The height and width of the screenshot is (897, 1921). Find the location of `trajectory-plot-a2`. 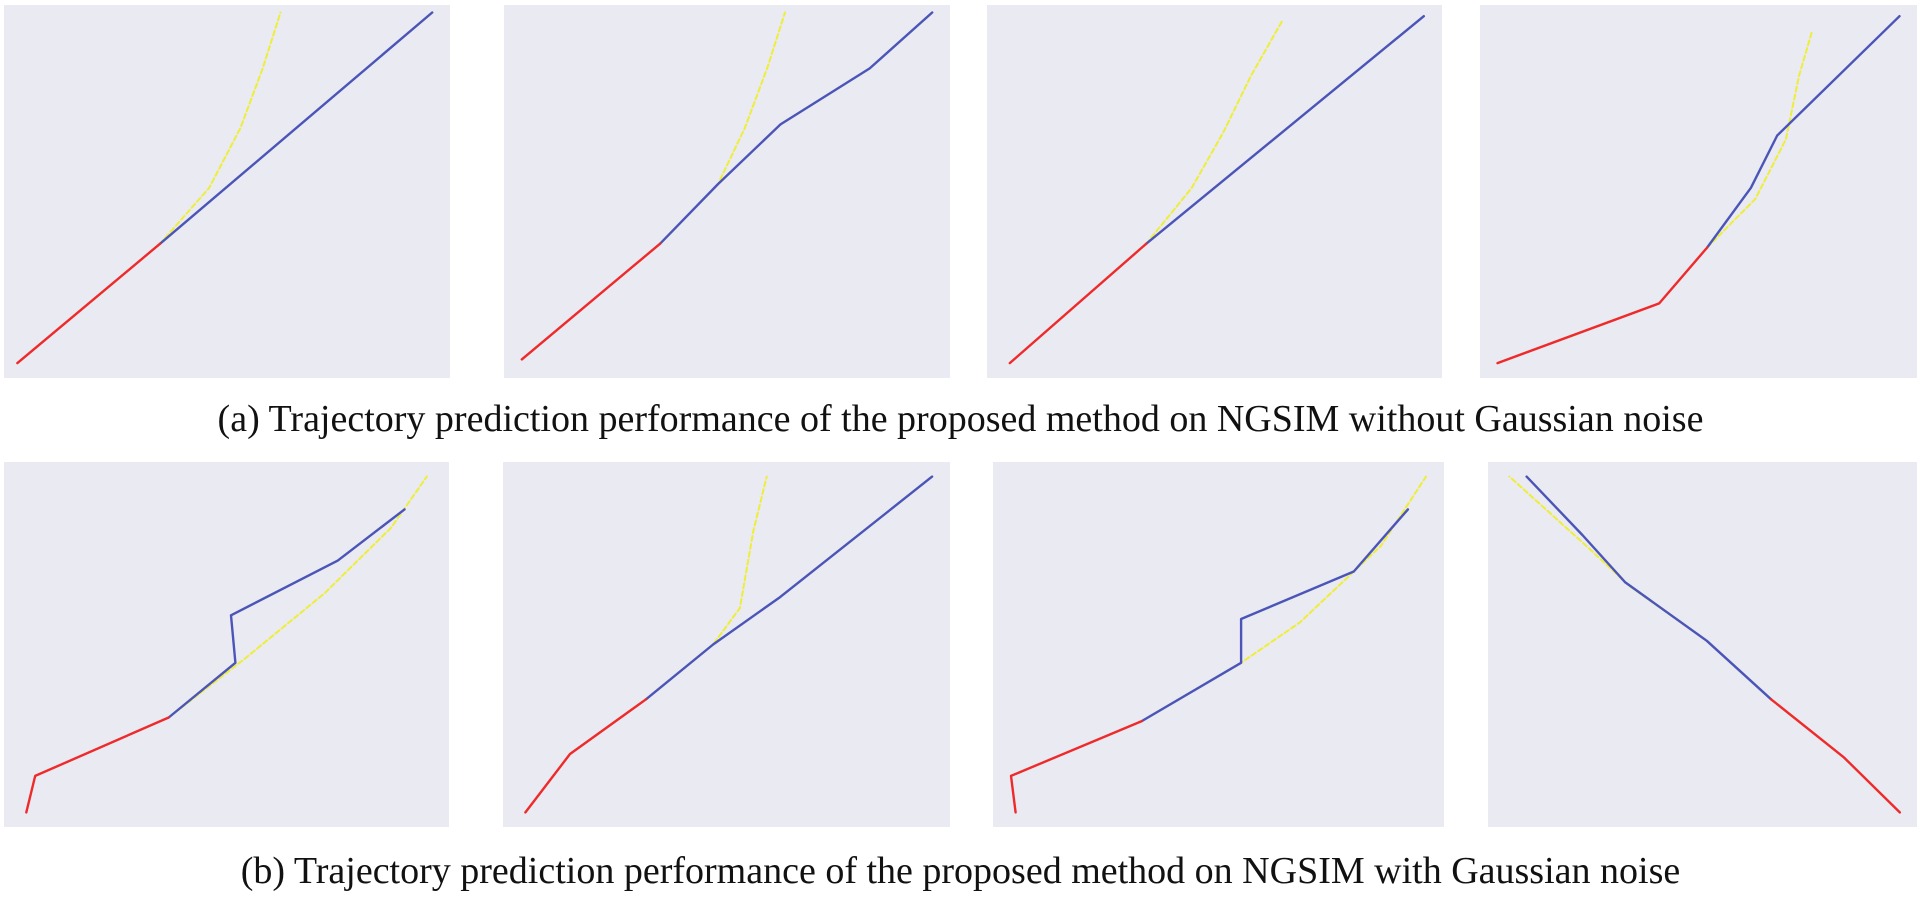

trajectory-plot-a2 is located at coordinates (727, 191).